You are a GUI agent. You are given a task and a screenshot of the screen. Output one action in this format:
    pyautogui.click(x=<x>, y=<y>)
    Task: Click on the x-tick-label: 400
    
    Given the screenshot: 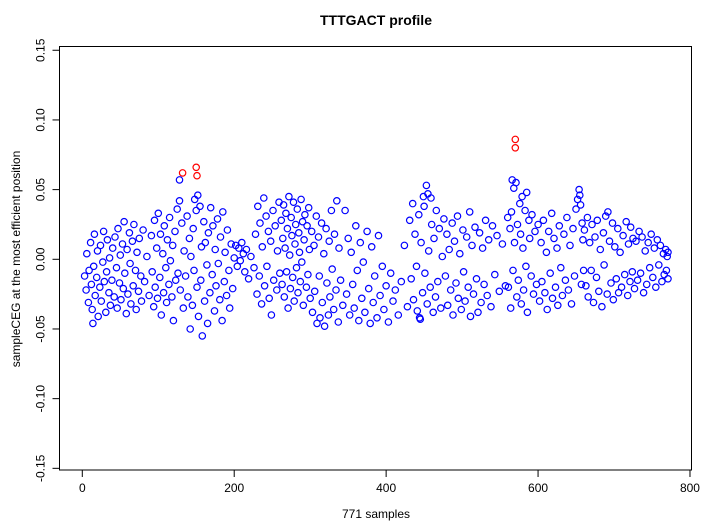 What is the action you would take?
    pyautogui.click(x=386, y=488)
    